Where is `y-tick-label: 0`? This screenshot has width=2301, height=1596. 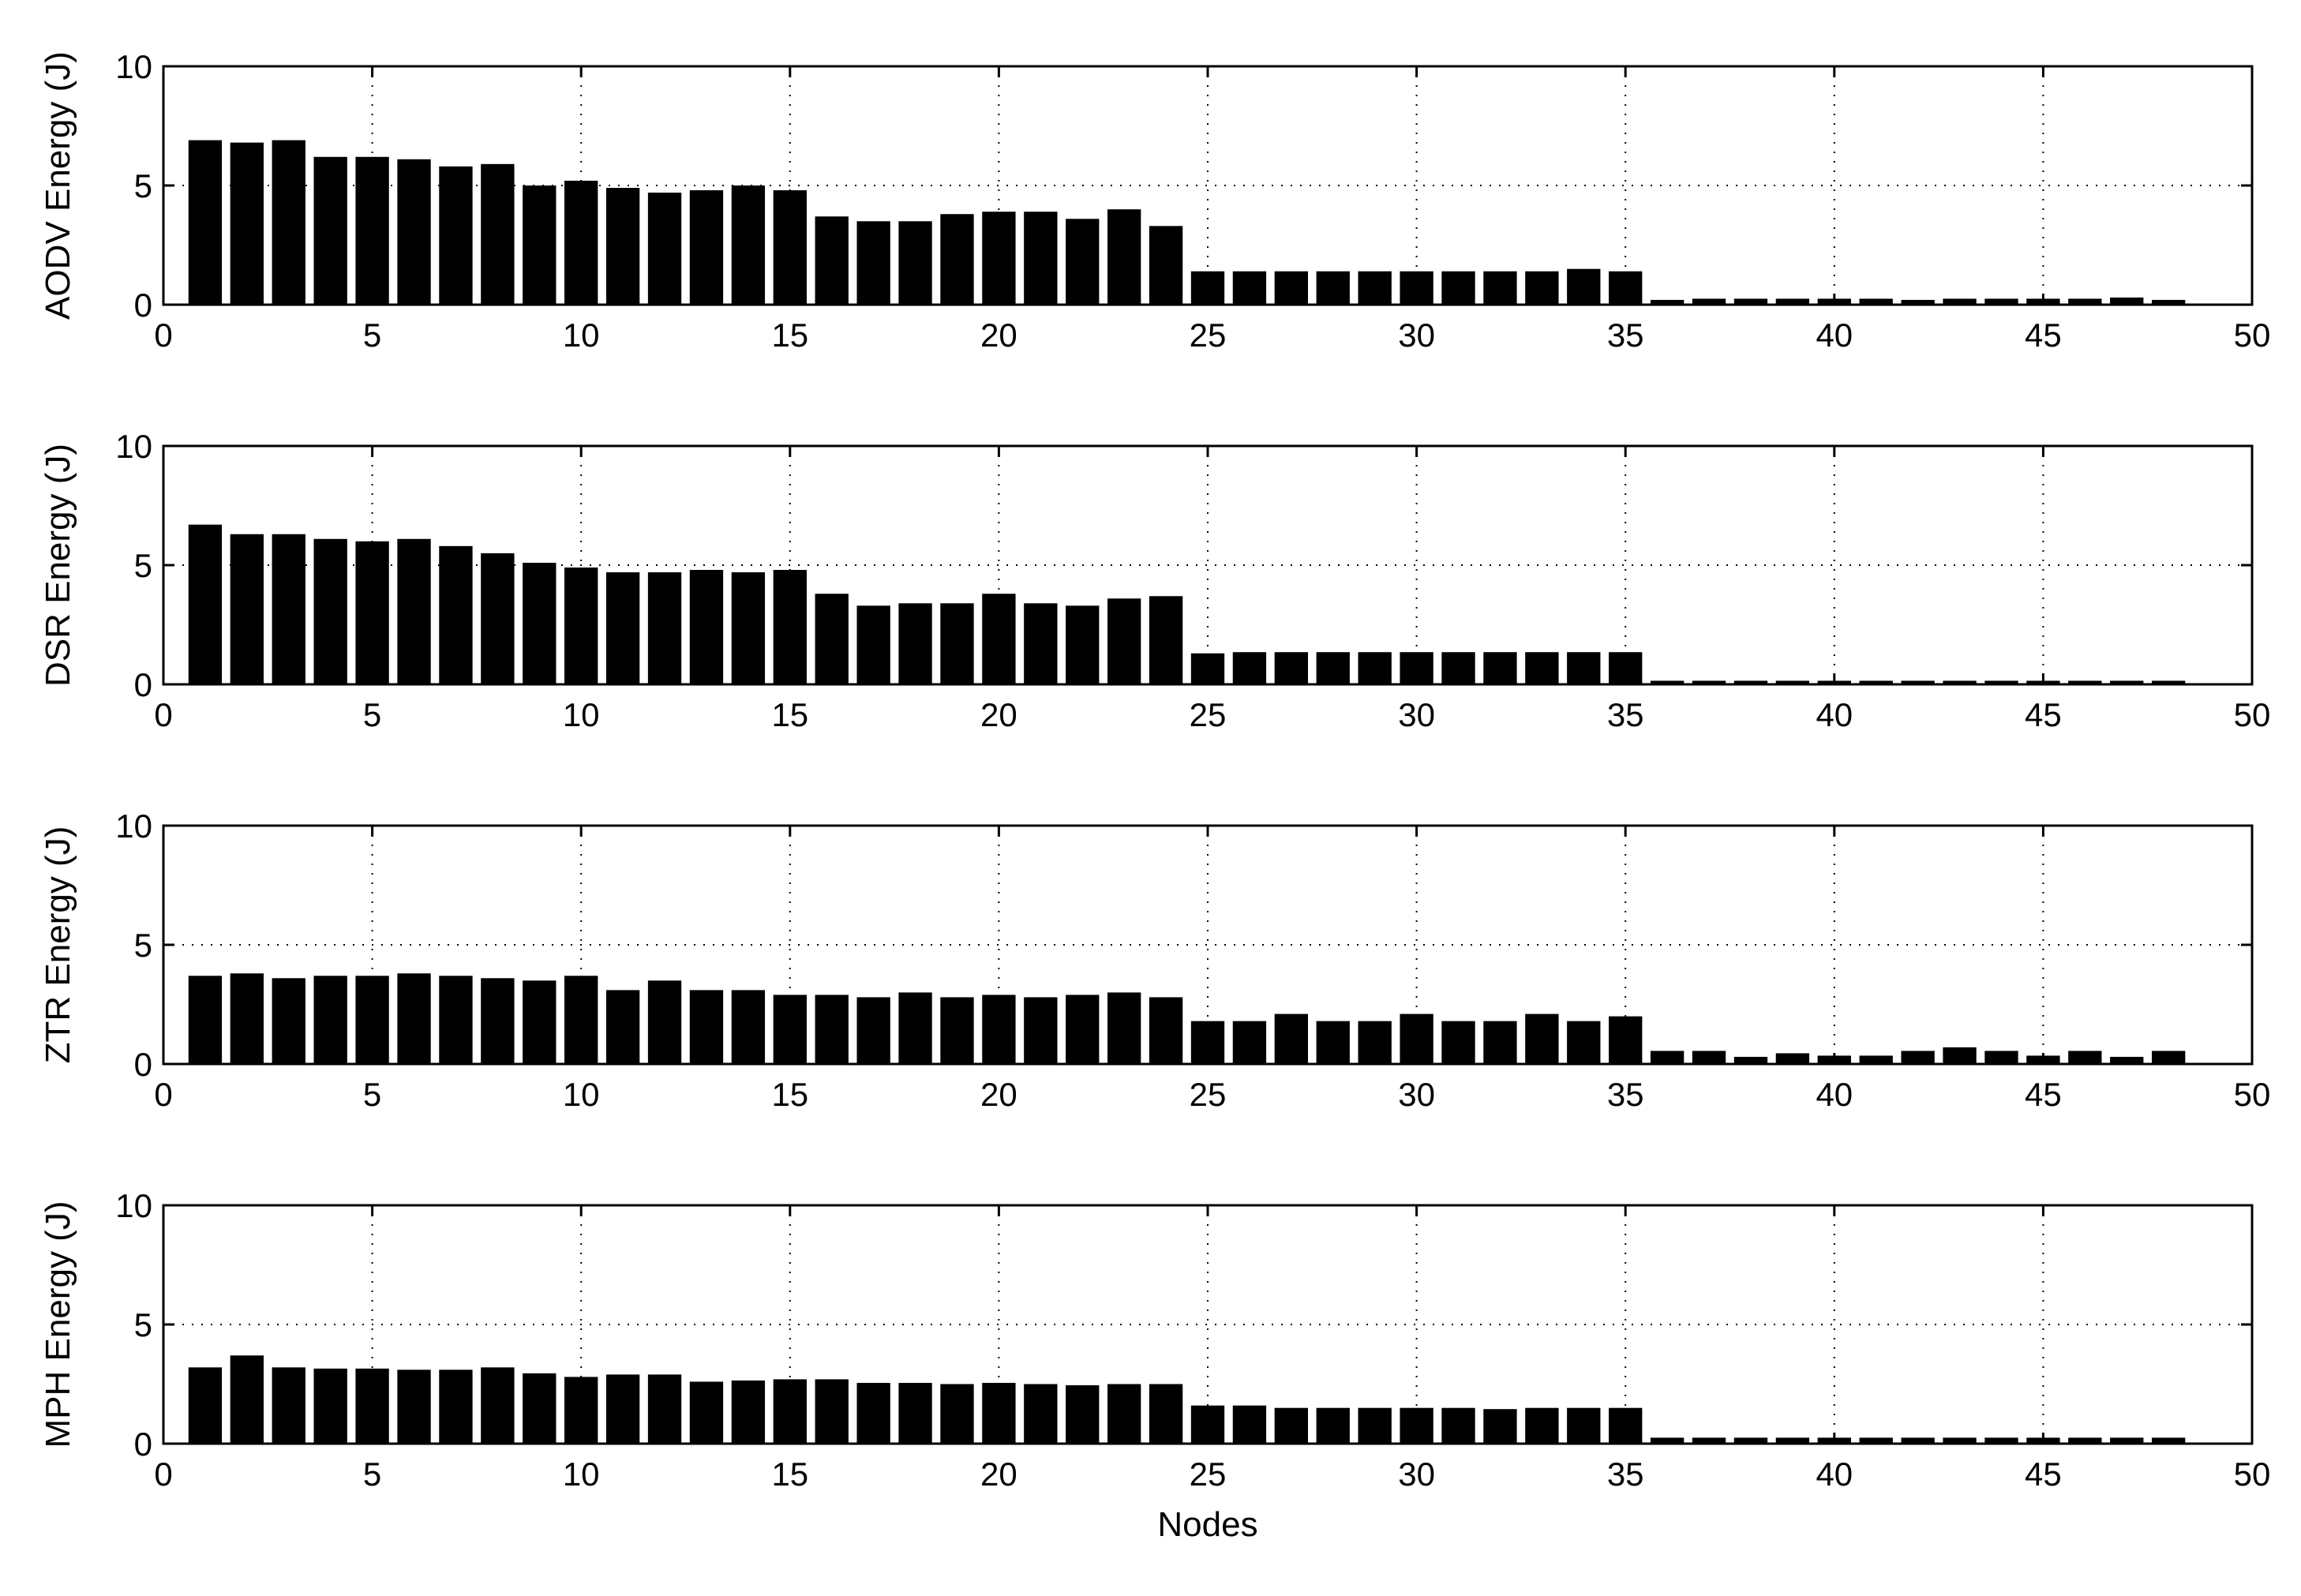
y-tick-label: 0 is located at coordinates (143, 1065).